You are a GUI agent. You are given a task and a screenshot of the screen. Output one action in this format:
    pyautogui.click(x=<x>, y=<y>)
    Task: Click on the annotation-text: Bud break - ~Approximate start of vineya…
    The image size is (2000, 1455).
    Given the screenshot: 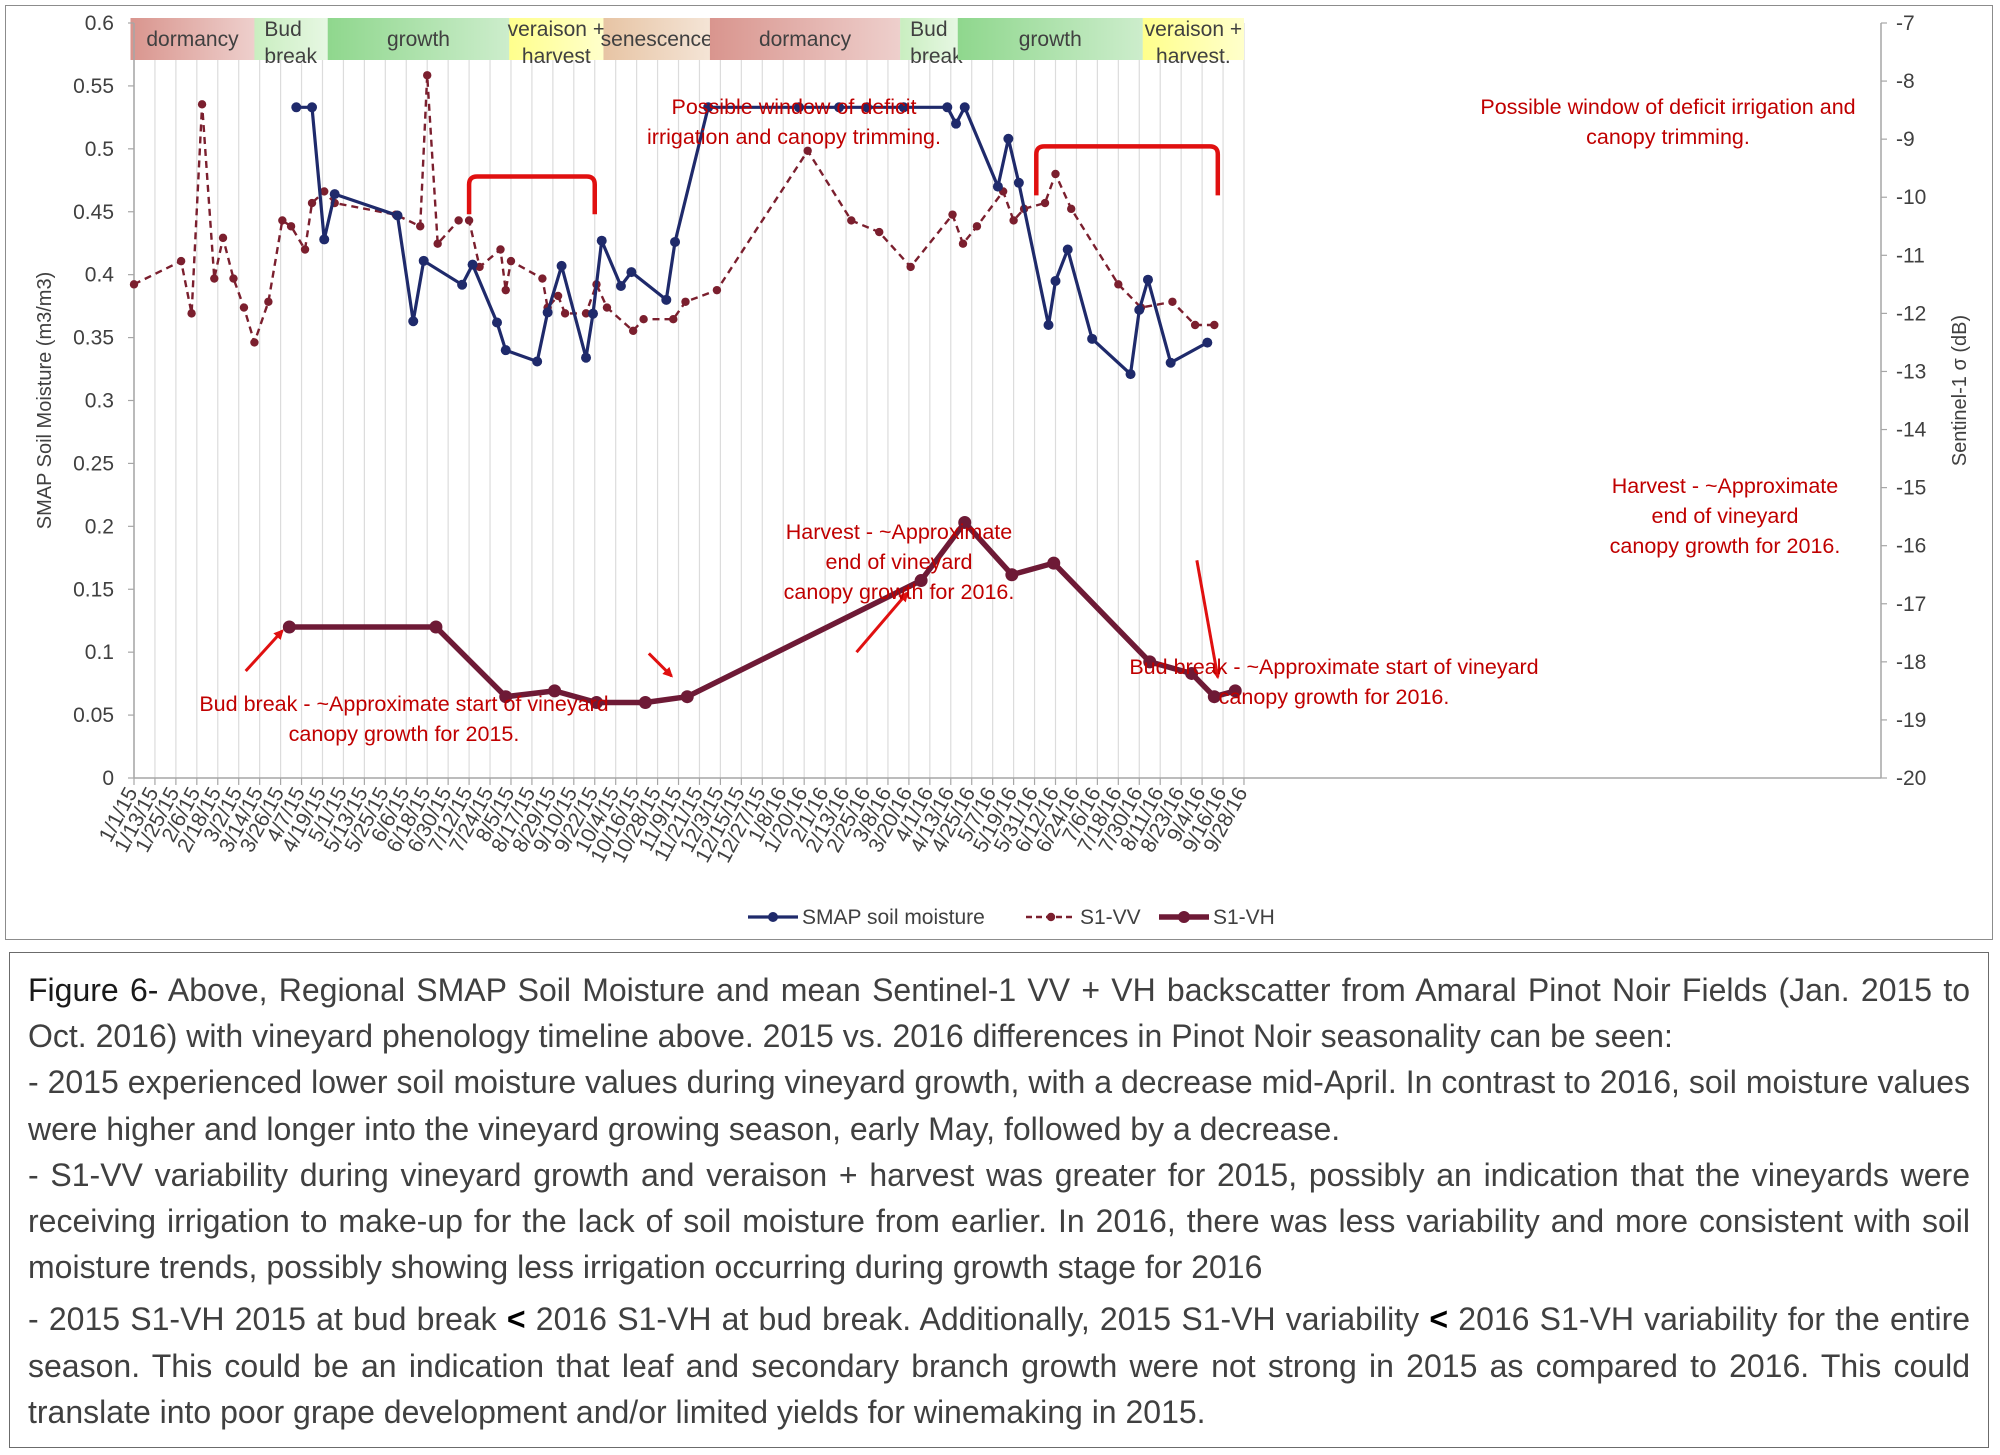 What is the action you would take?
    pyautogui.click(x=403, y=704)
    